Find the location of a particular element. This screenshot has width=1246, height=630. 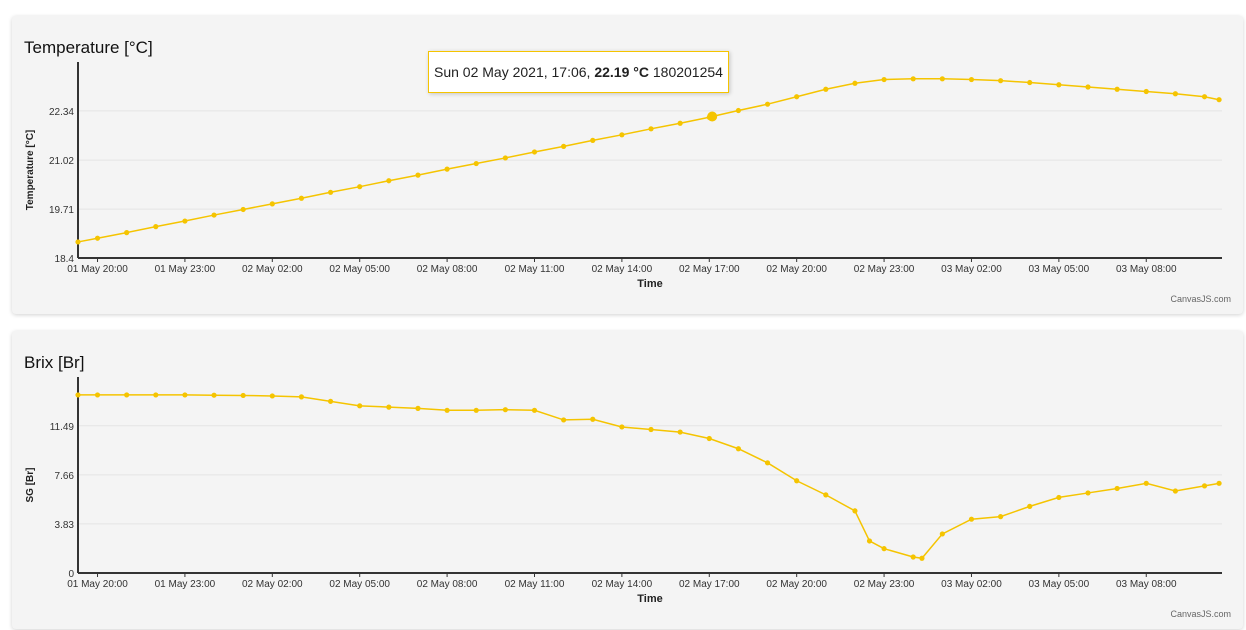

tooltip-value: 22.19 °C is located at coordinates (621, 72).